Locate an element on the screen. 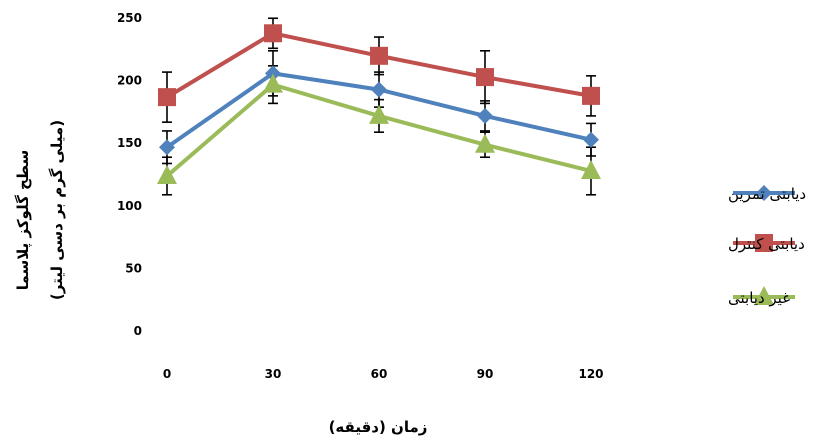  y-tick-label: 0 is located at coordinates (138, 331).